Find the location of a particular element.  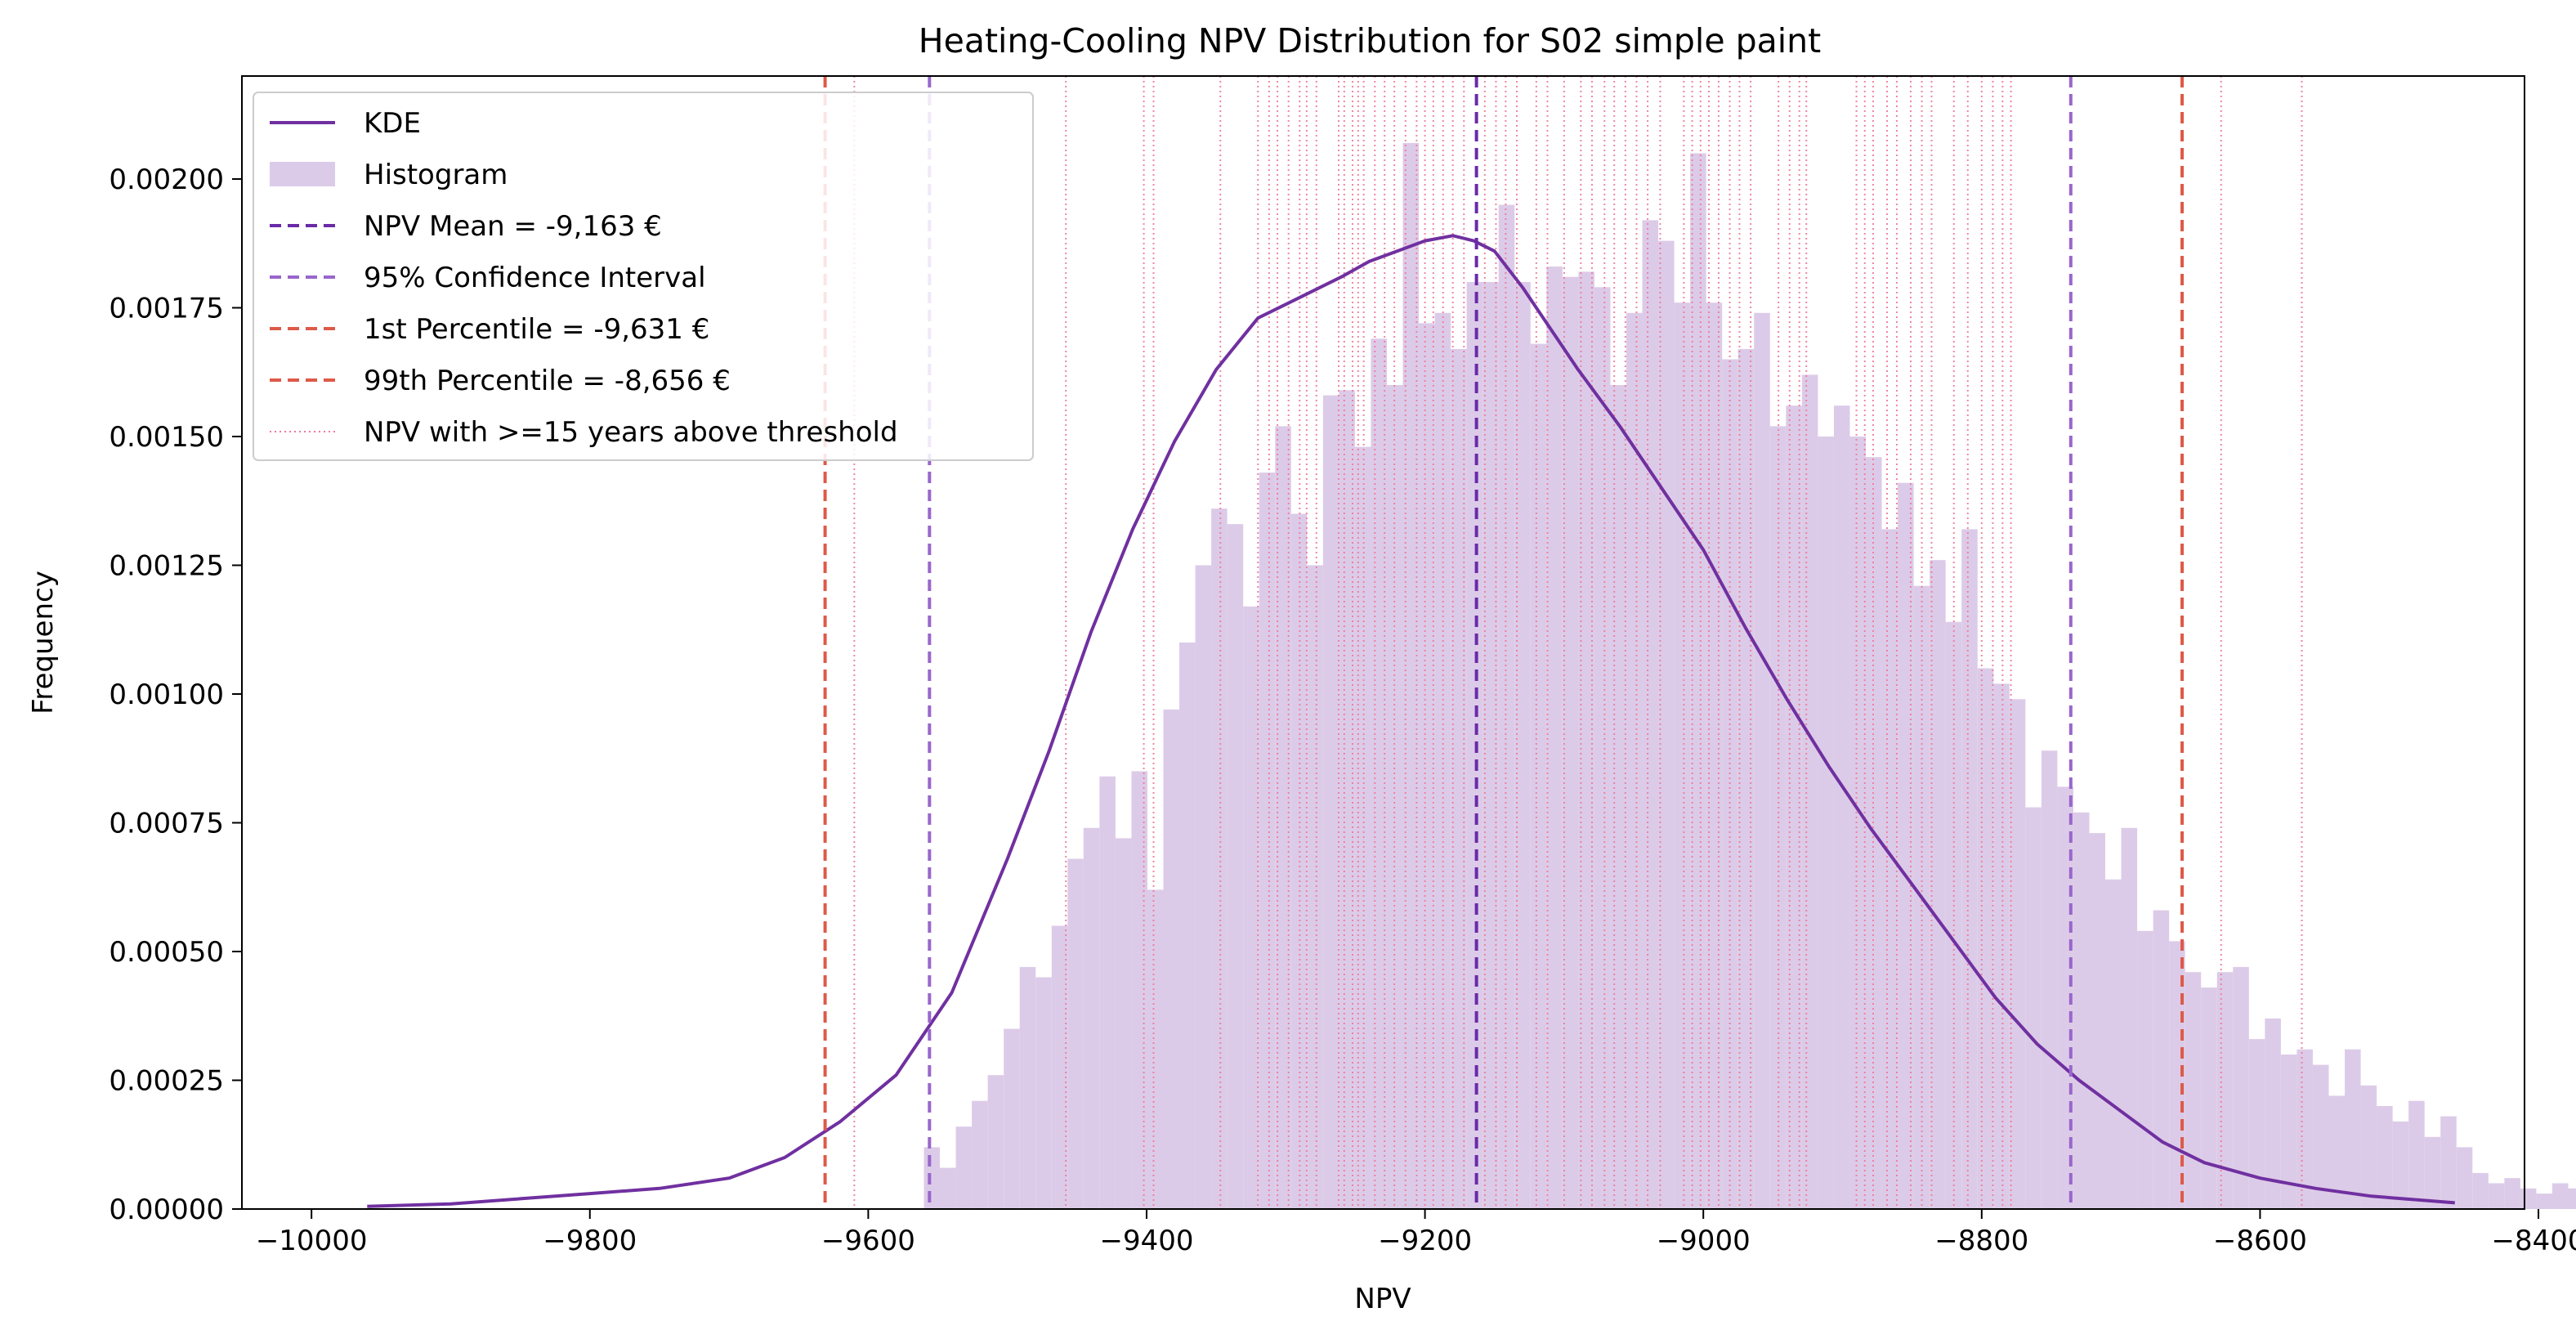

legend-label: Histogram is located at coordinates (436, 175).